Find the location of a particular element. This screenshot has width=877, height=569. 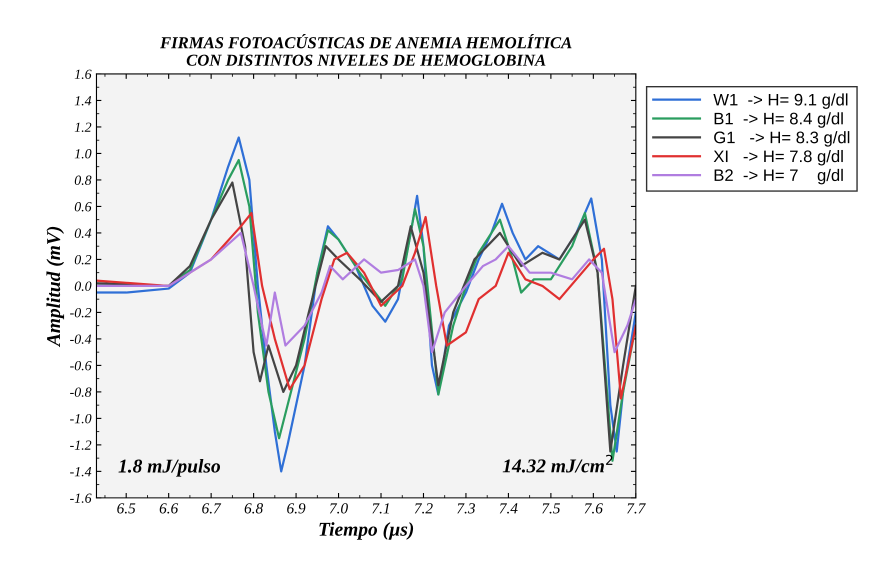

x-axis-title: Tiempo (µs) is located at coordinates (366, 531).